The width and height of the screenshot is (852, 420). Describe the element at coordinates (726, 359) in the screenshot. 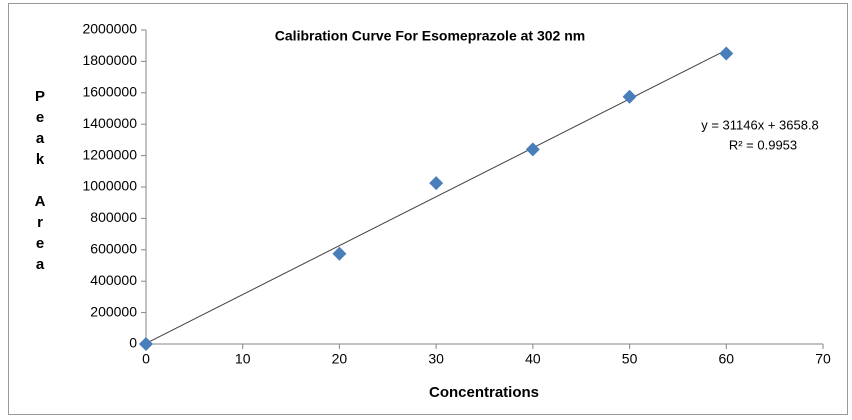

I see `x-tick-label: 60` at that location.